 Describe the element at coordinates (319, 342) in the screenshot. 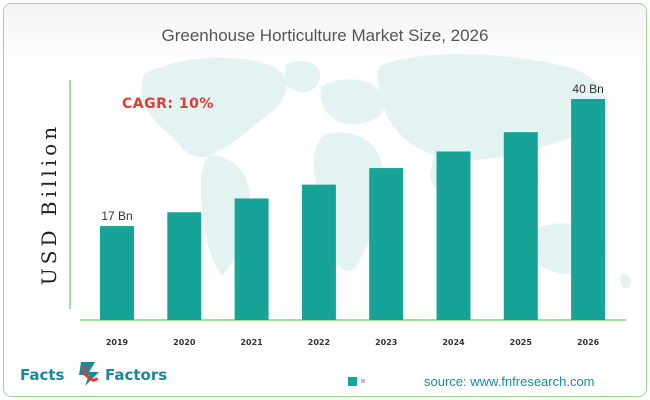

I see `x-tick-label-2022: 2022` at that location.